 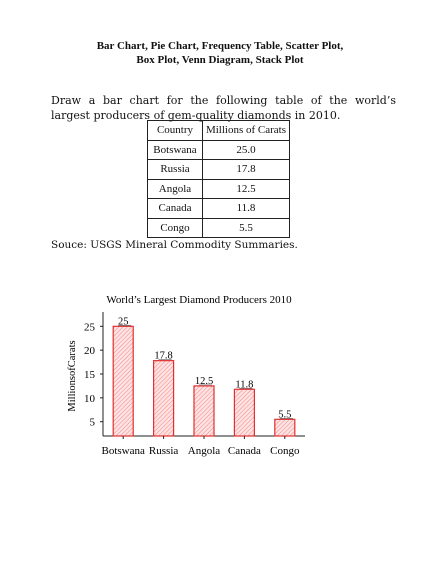 What do you see at coordinates (124, 451) in the screenshot?
I see `x-tick-label: Botswana` at bounding box center [124, 451].